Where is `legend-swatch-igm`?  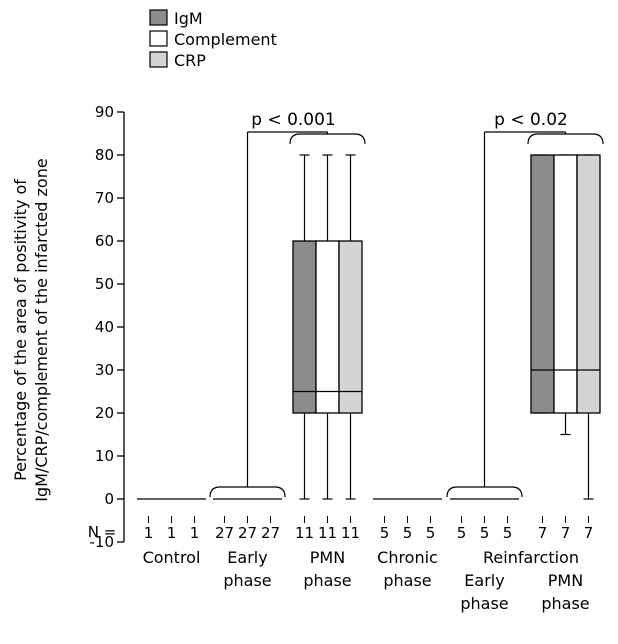 legend-swatch-igm is located at coordinates (158, 17).